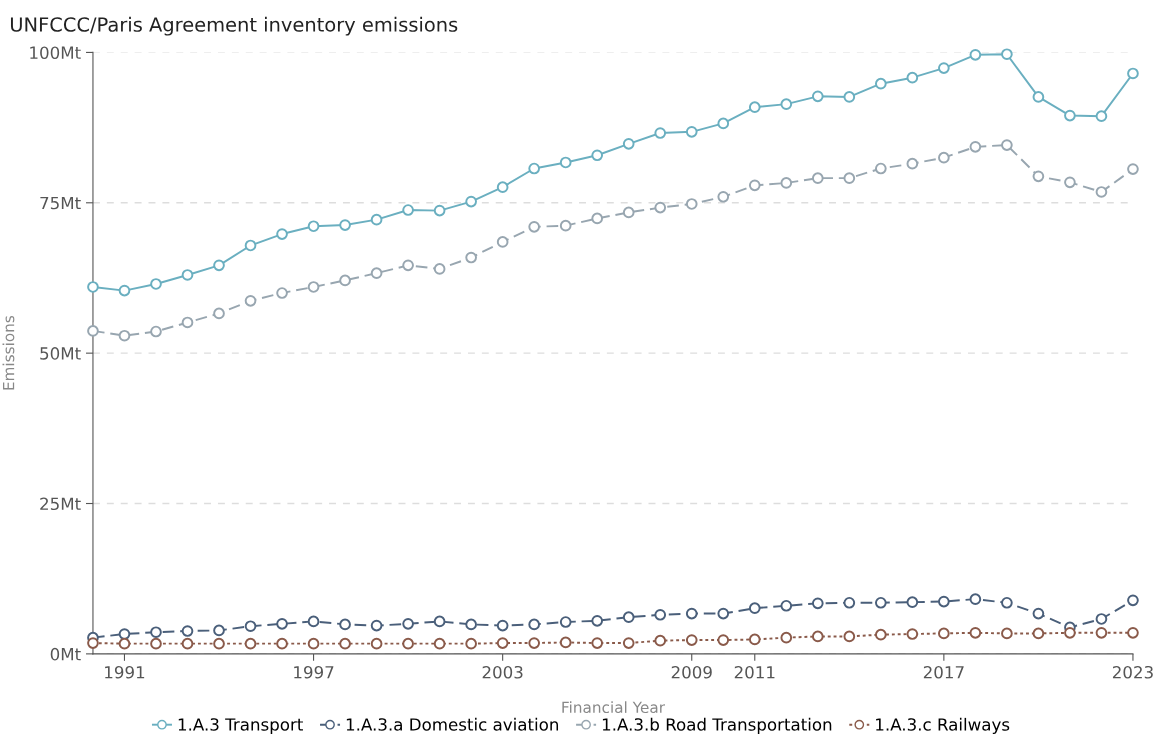 The width and height of the screenshot is (1162, 749). Describe the element at coordinates (614, 707) in the screenshot. I see `x-axis-title: Financial Year` at that location.